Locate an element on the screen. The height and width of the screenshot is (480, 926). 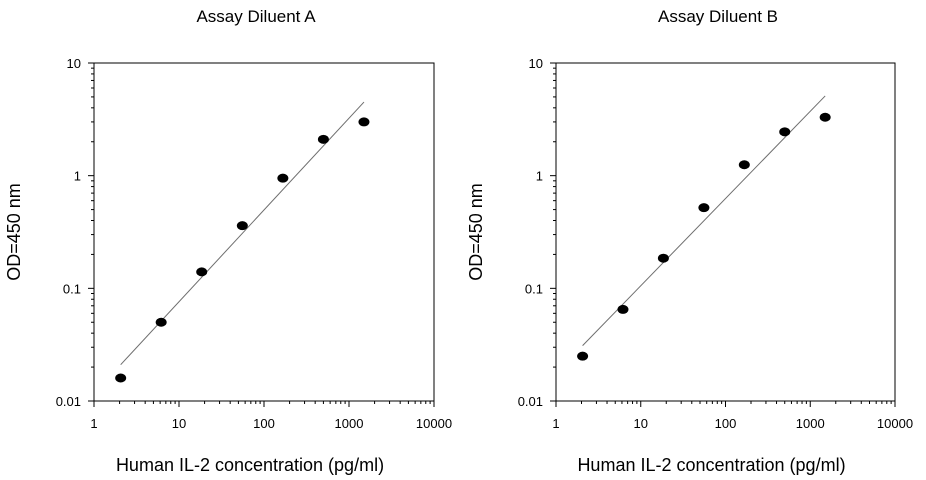
chart-title: Assay Diluent A is located at coordinates (256, 16).